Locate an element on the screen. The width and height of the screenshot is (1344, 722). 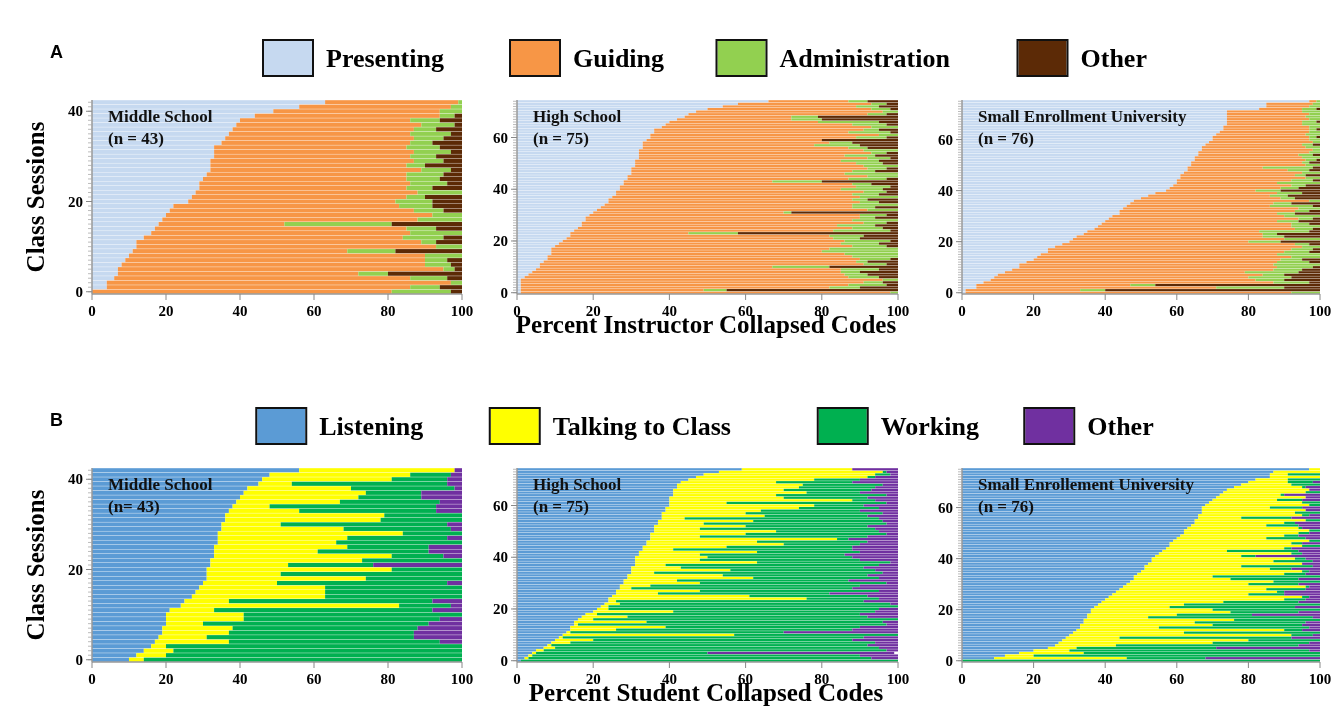
text: Middle School (n = 43) is located at coordinates (160, 127).